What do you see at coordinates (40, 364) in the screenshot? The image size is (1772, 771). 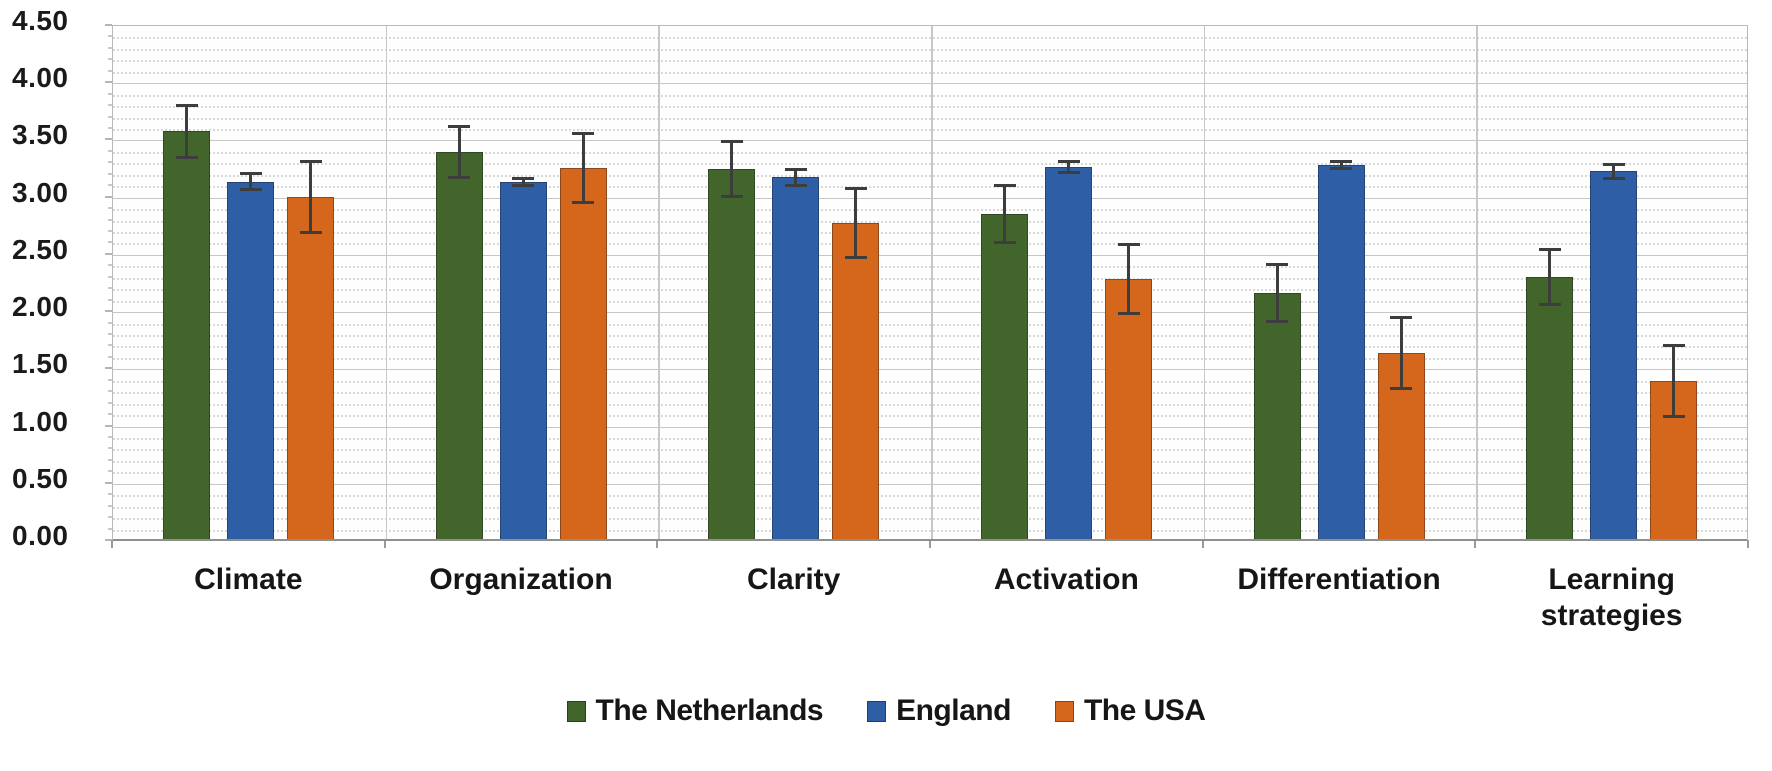 I see `y-axis-tick-label: 1.50` at bounding box center [40, 364].